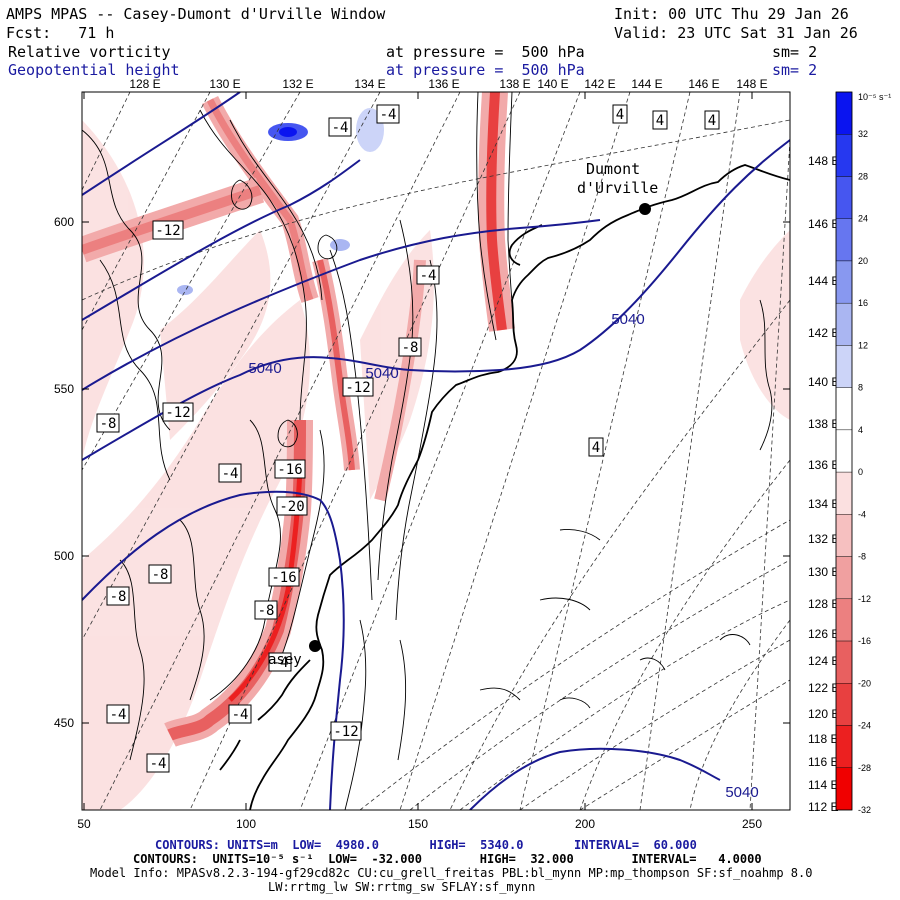  Describe the element at coordinates (823, 634) in the screenshot. I see `right-lon-label: 126 E` at that location.